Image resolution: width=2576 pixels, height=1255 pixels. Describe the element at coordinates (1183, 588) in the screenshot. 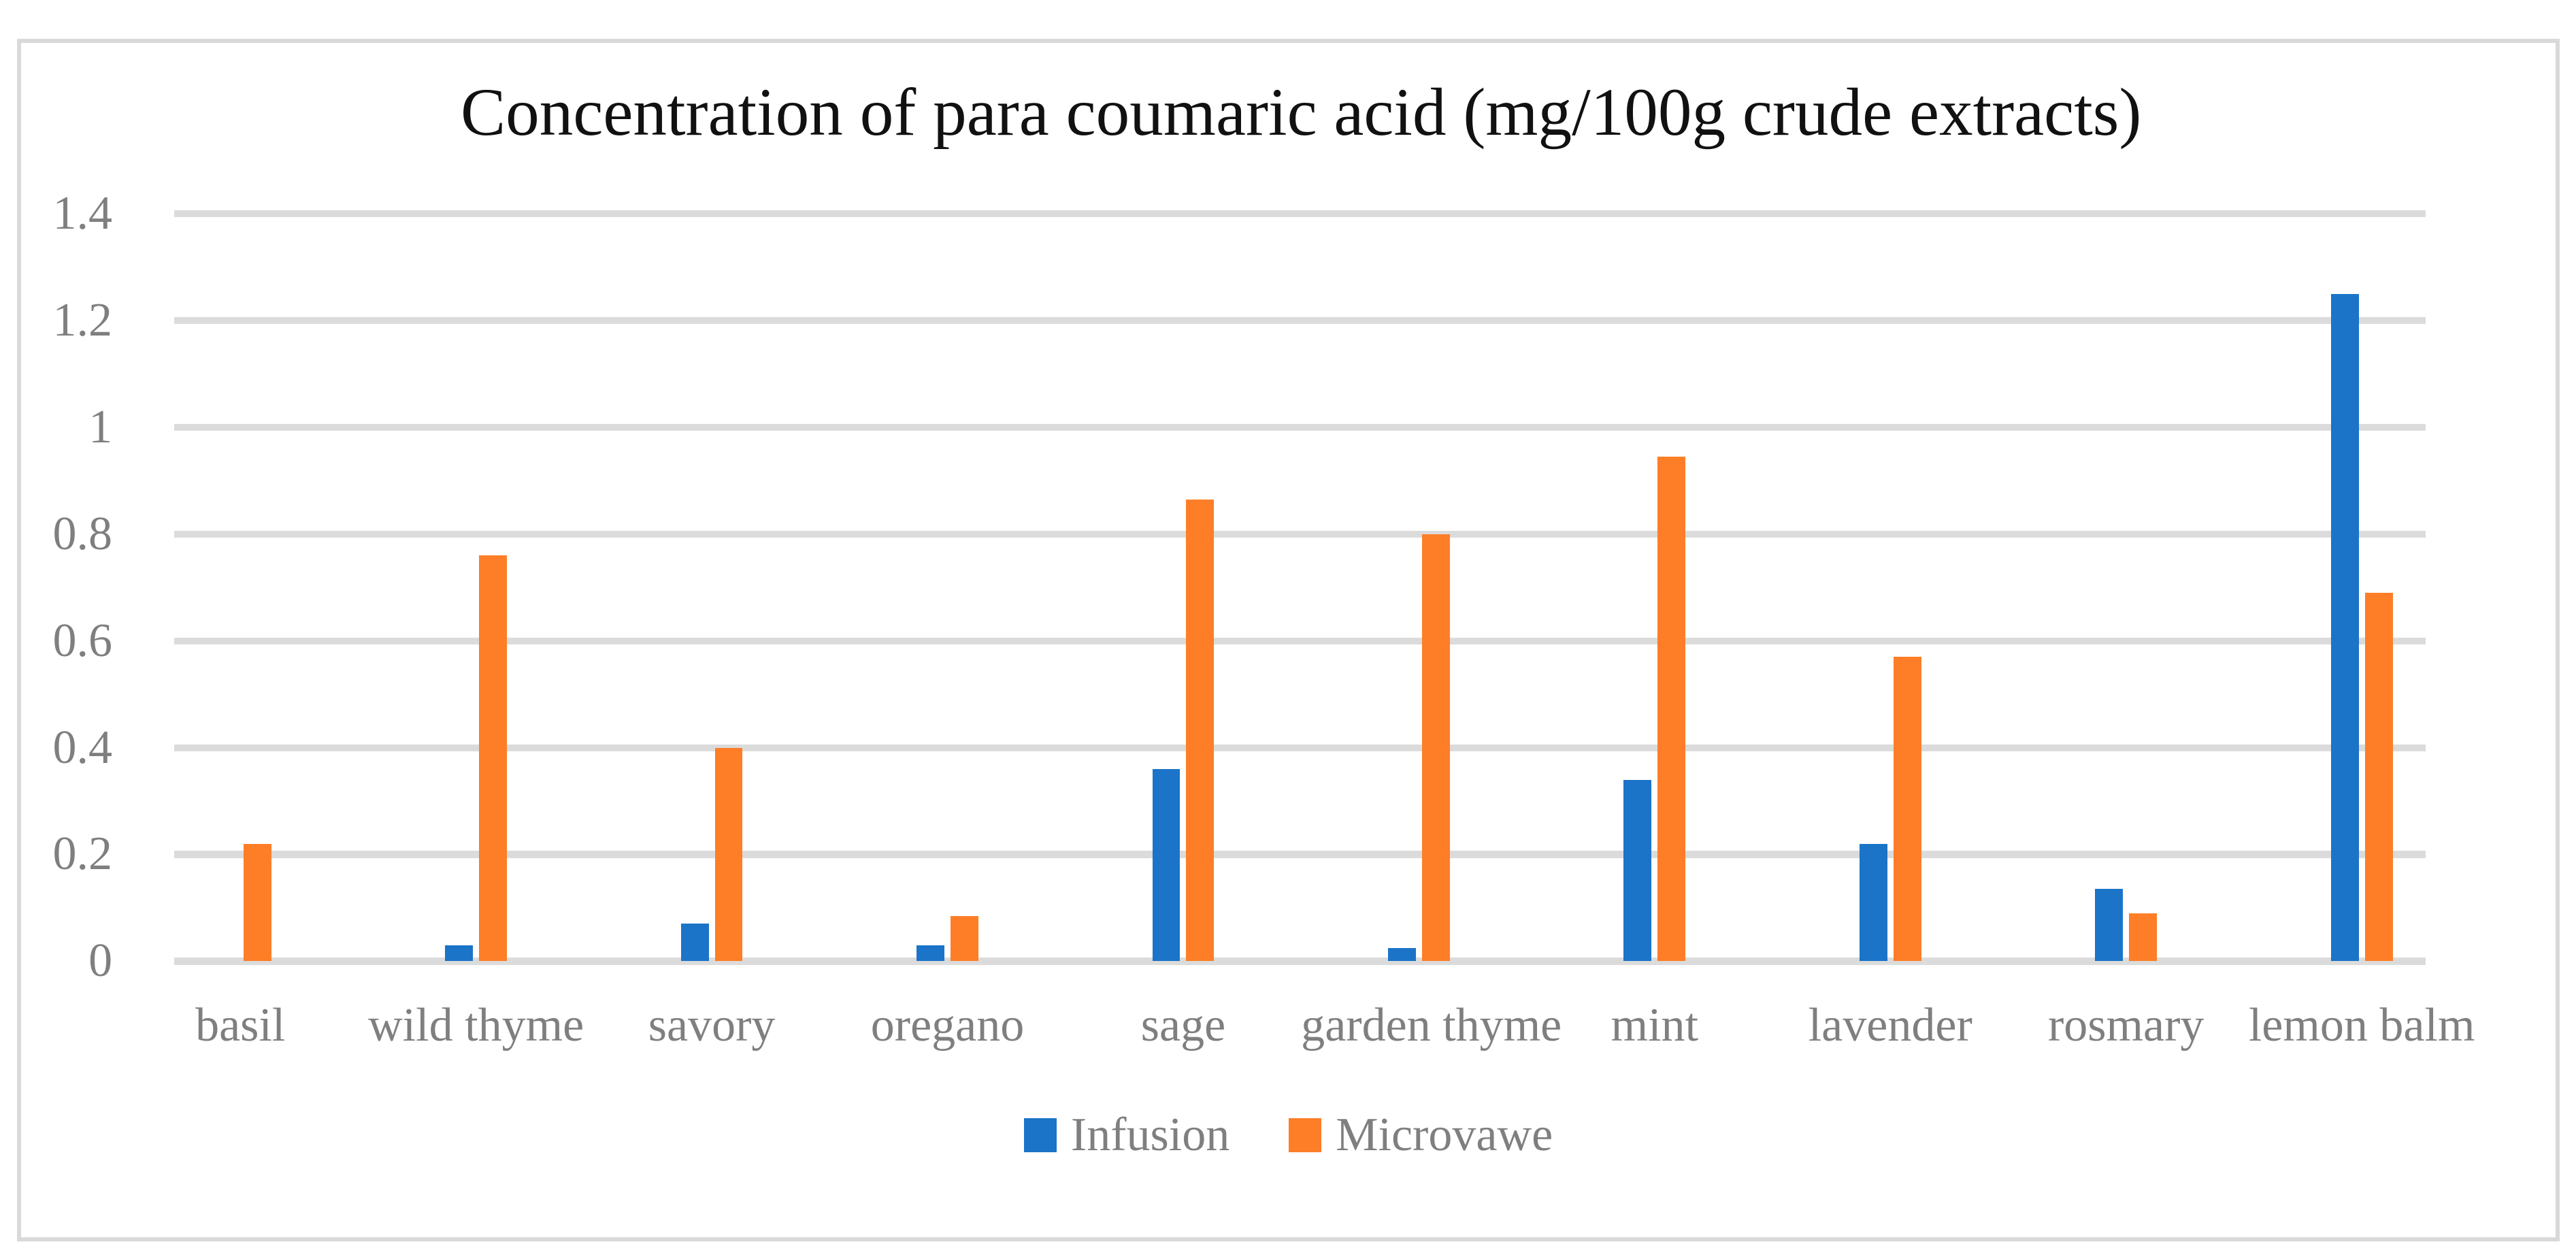

I see `bar-group-sage` at that location.